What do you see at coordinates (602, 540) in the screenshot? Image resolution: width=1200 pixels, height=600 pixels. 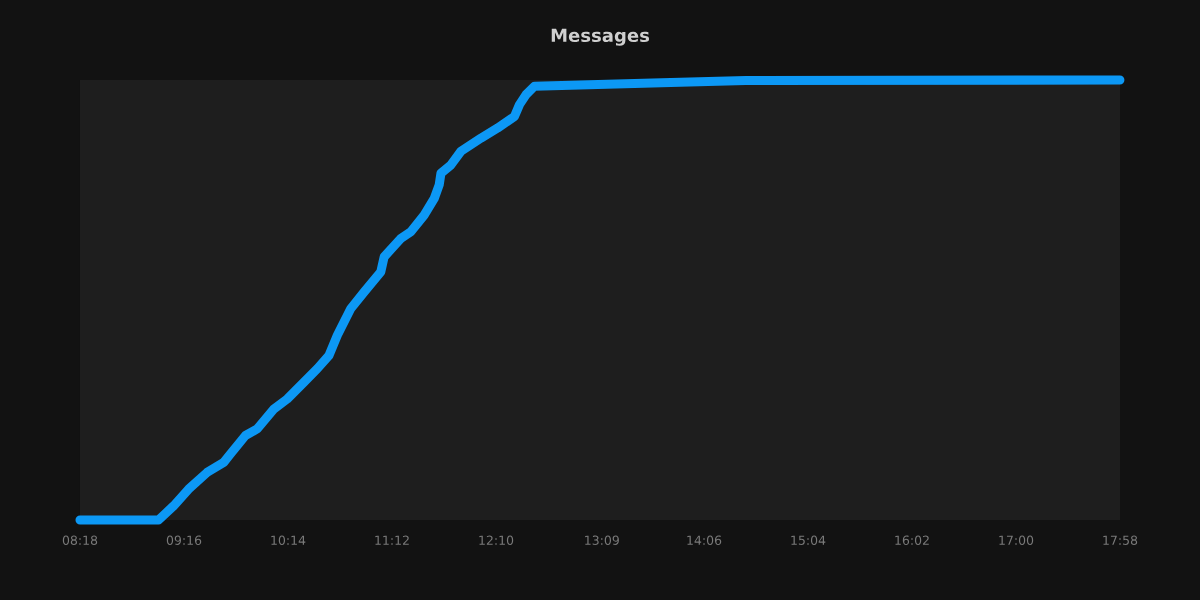 I see `x-tick-label: 13:09` at bounding box center [602, 540].